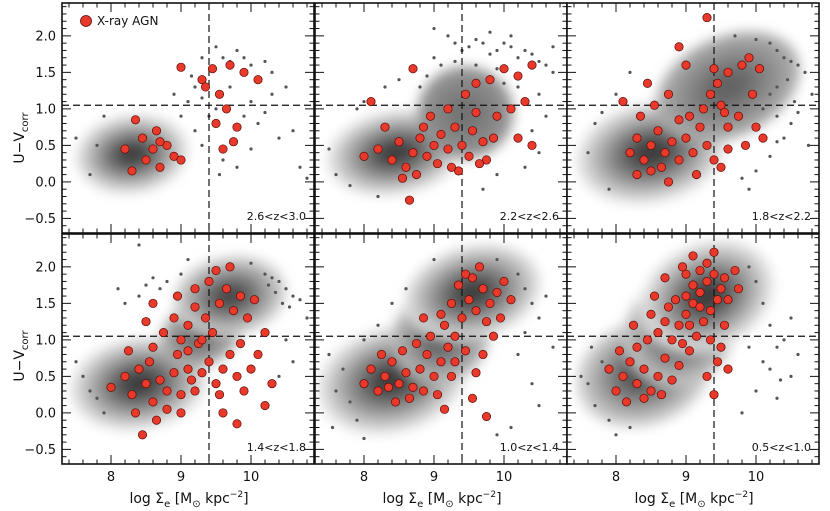 The height and width of the screenshot is (511, 830). Describe the element at coordinates (188, 349) in the screenshot. I see `ticks` at that location.